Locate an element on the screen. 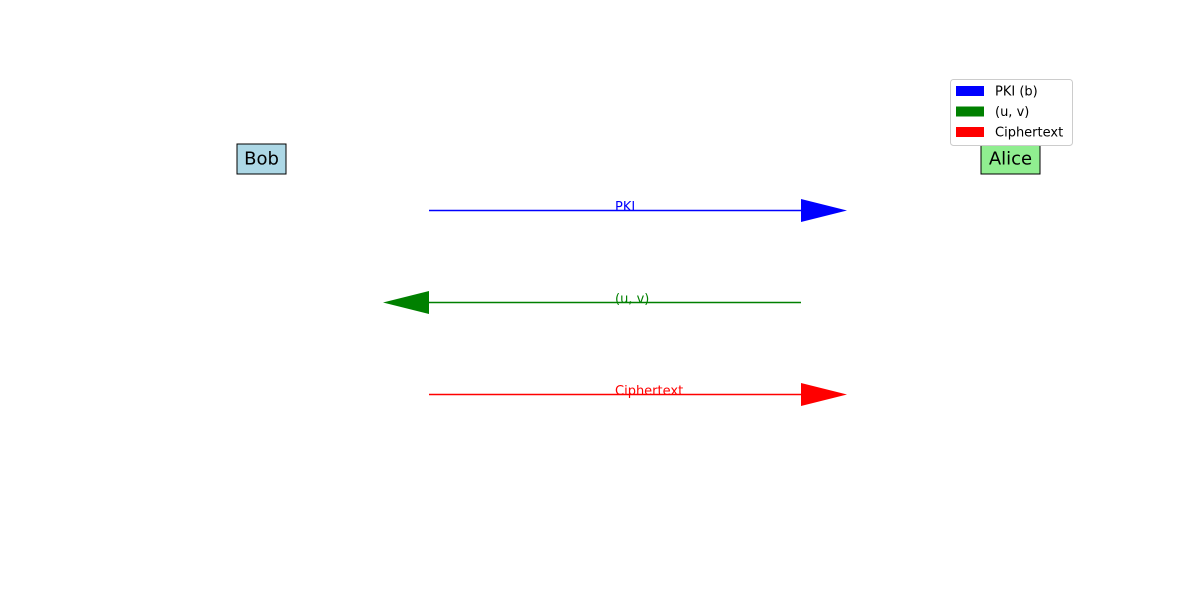  legend-item-uv: (u, v) is located at coordinates (992, 112).